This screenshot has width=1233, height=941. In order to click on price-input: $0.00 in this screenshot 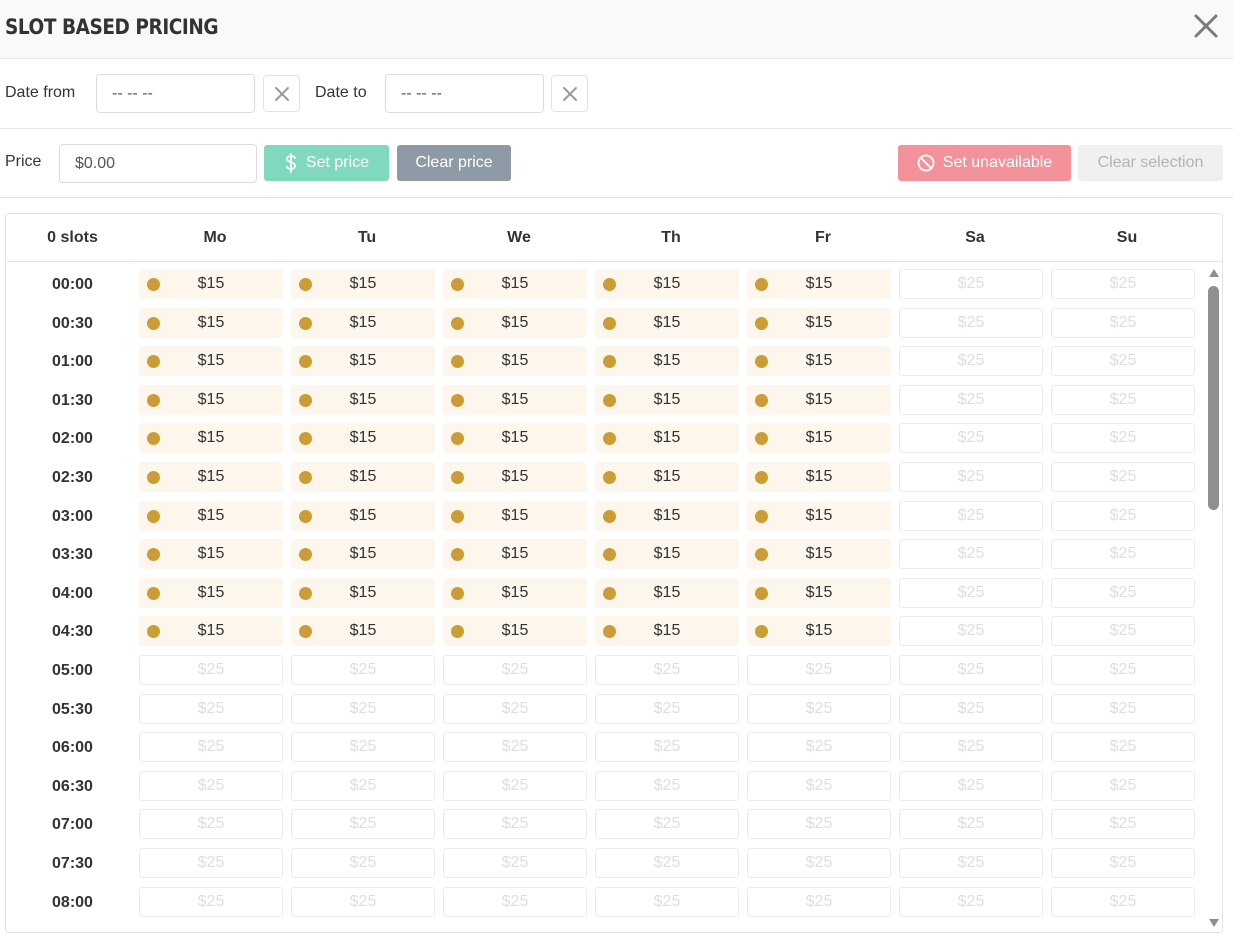, I will do `click(158, 163)`.